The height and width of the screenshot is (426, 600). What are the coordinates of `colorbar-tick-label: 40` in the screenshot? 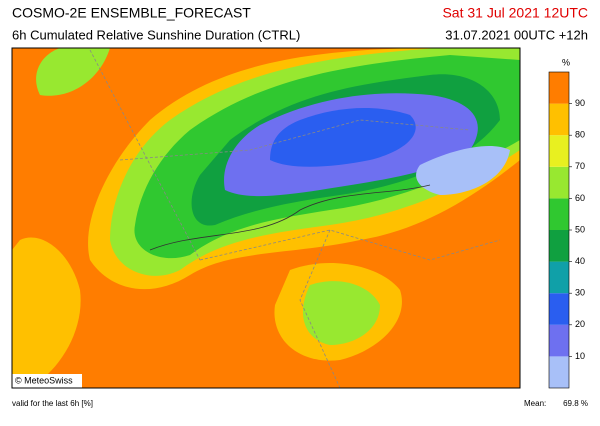 It's located at (580, 261).